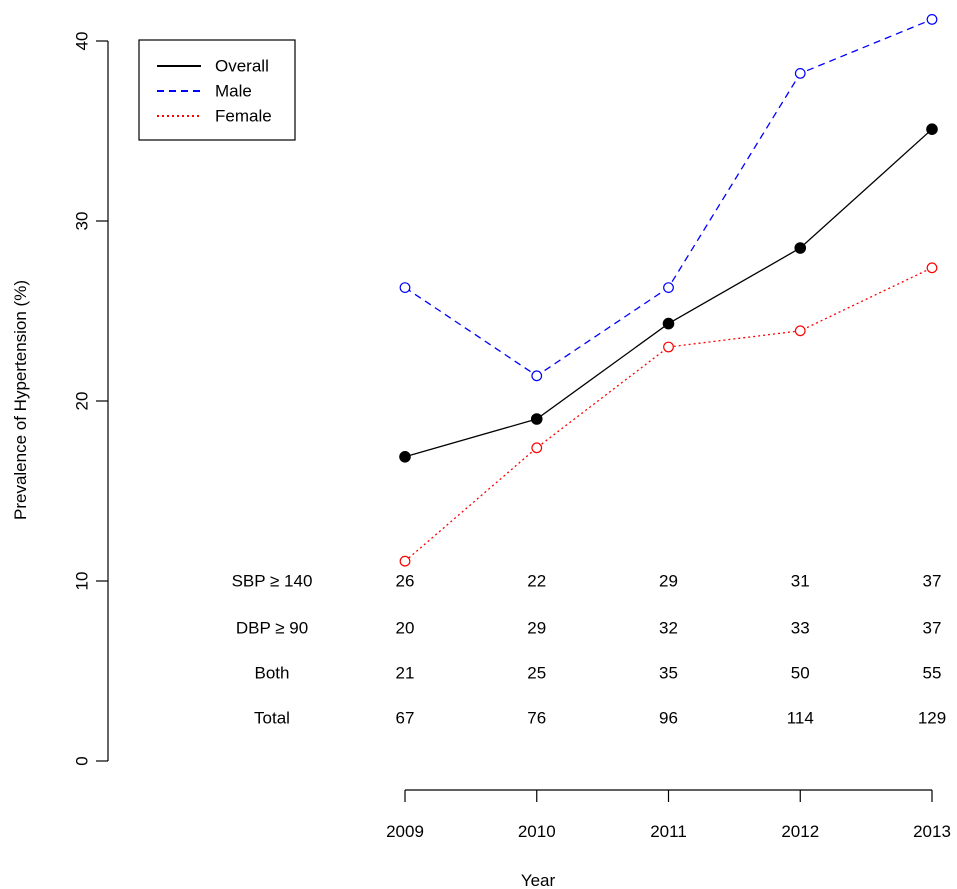 The height and width of the screenshot is (889, 957). I want to click on point-female-2011, so click(668, 347).